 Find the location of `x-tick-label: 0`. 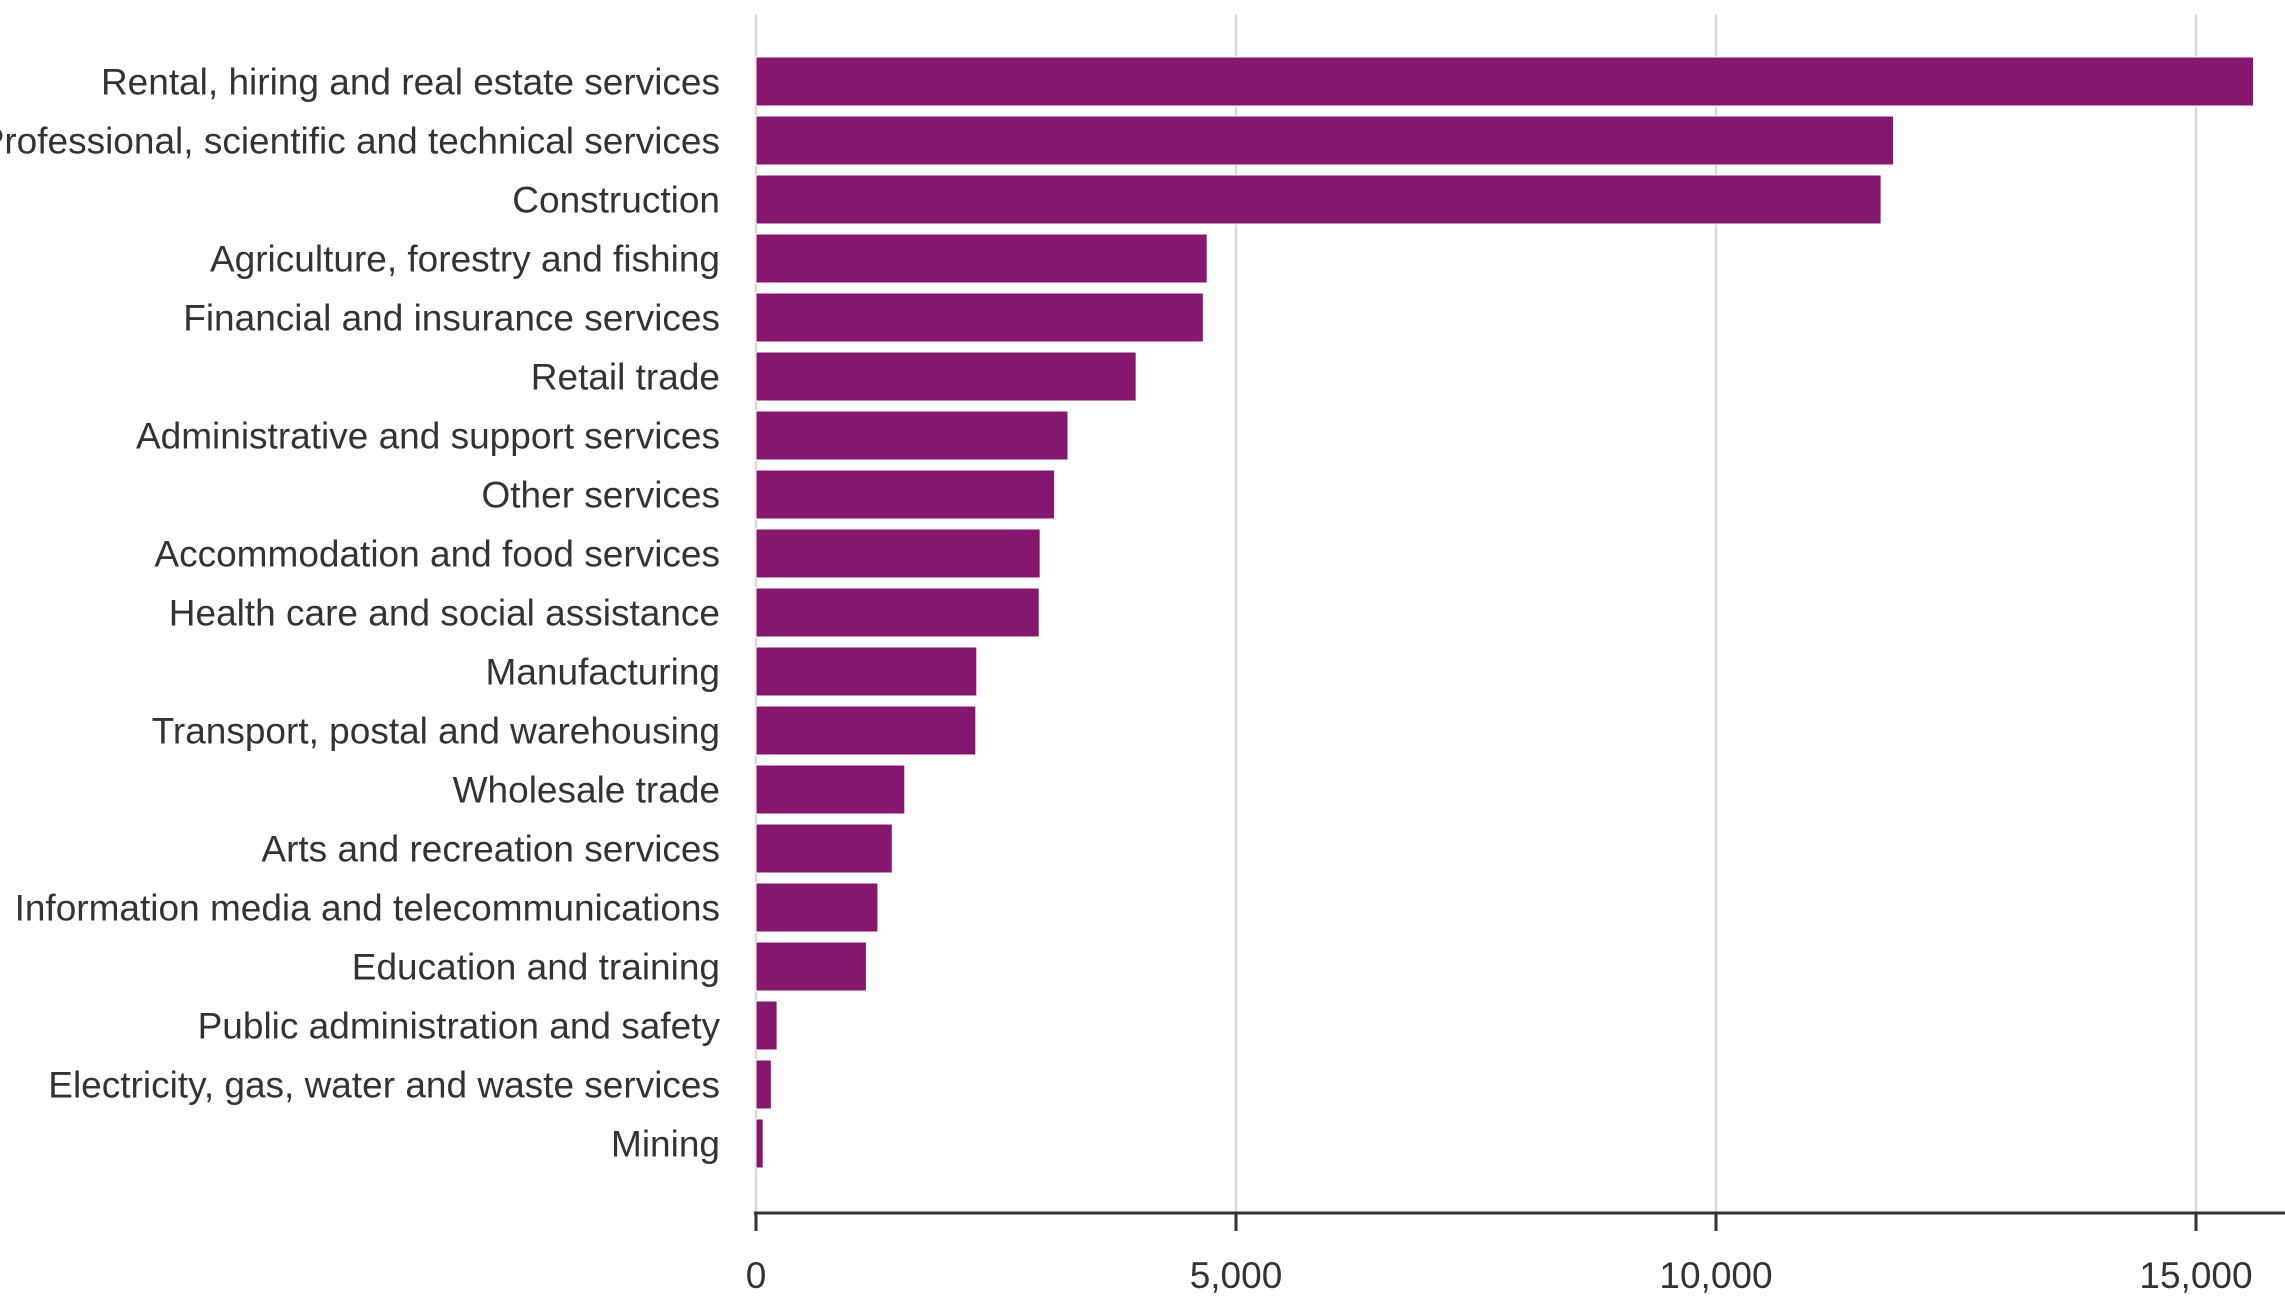

x-tick-label: 0 is located at coordinates (756, 1275).